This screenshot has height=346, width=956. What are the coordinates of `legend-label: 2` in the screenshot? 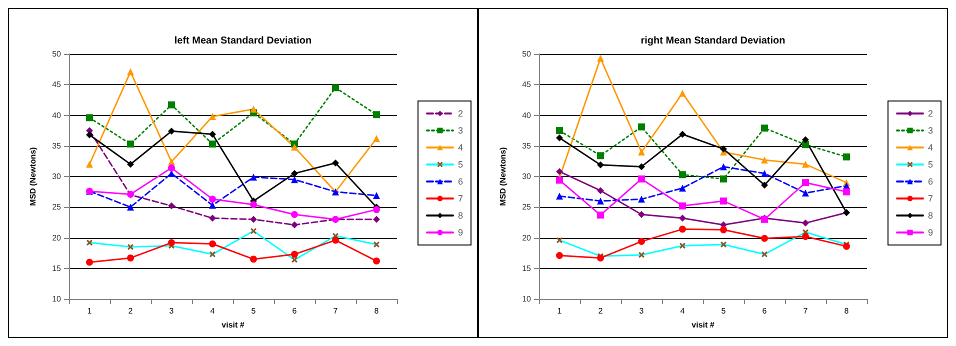 It's located at (461, 113).